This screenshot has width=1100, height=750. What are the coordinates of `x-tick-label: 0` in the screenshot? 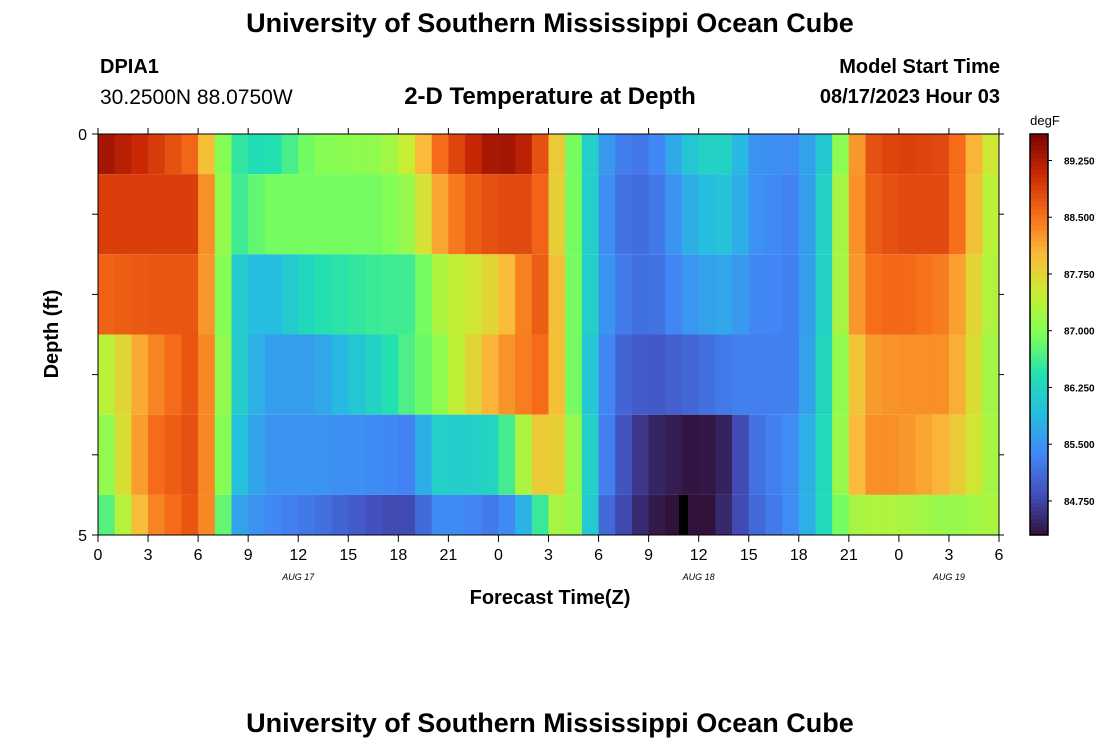 It's located at (98, 555).